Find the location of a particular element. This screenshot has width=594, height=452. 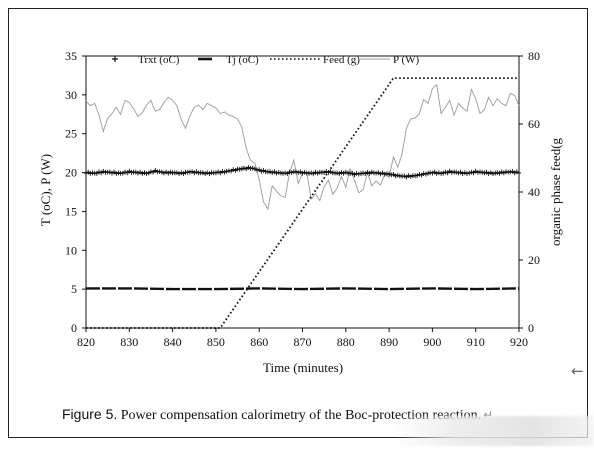

x-axis-title: Time (minutes) is located at coordinates (303, 367).